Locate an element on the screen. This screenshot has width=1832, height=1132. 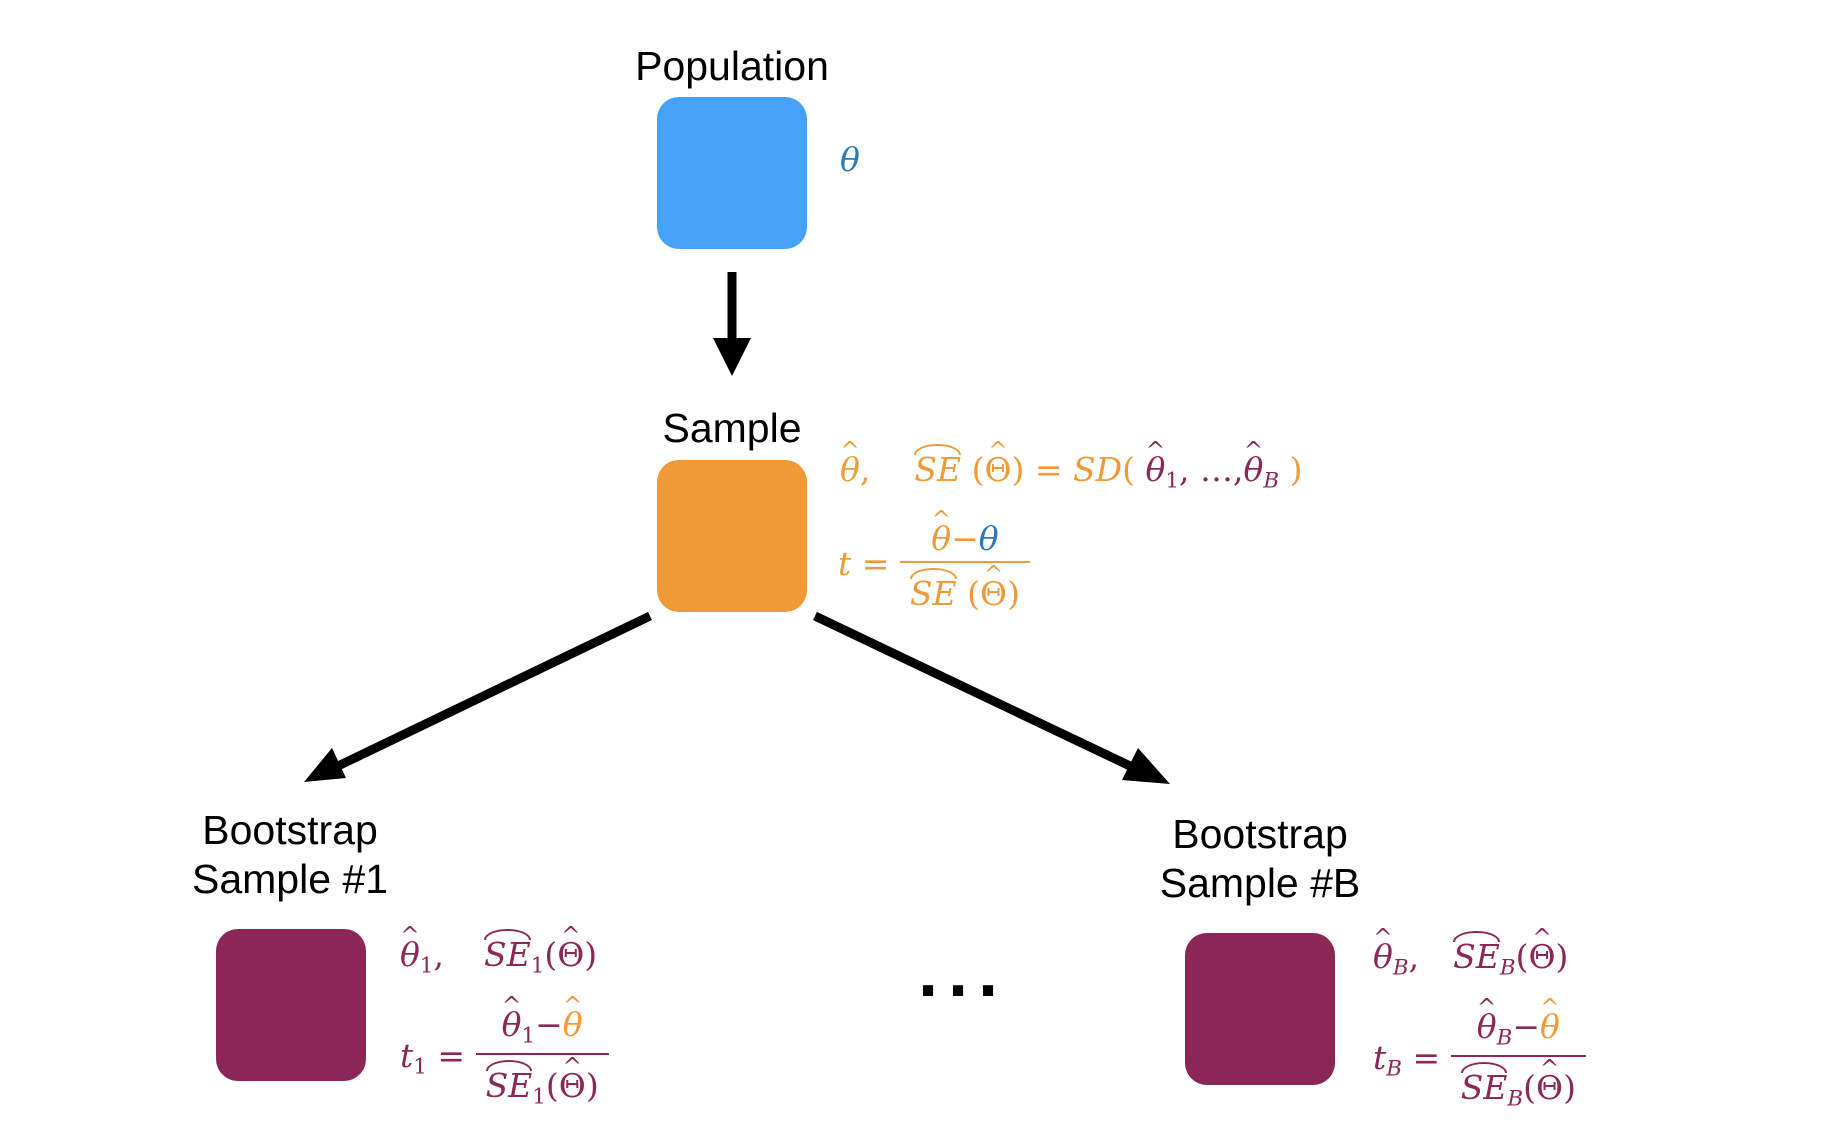
arrow-sample-to-bootB is located at coordinates (991, 697).